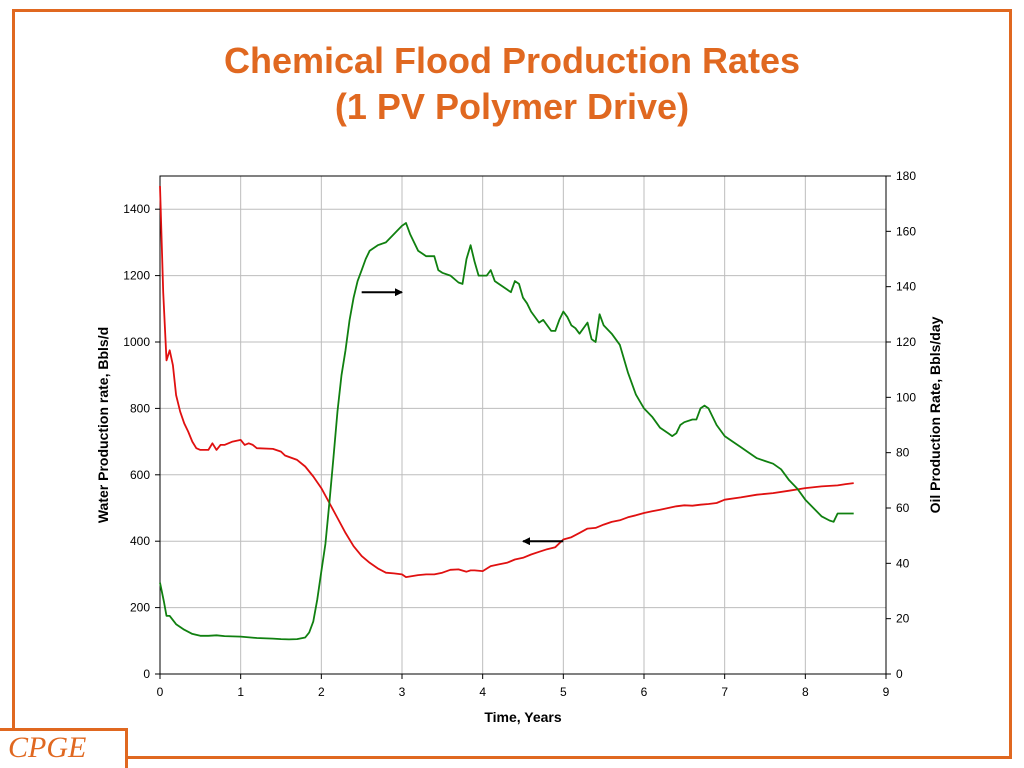 The image size is (1024, 768). What do you see at coordinates (160, 692) in the screenshot?
I see `x-tick-label: 0` at bounding box center [160, 692].